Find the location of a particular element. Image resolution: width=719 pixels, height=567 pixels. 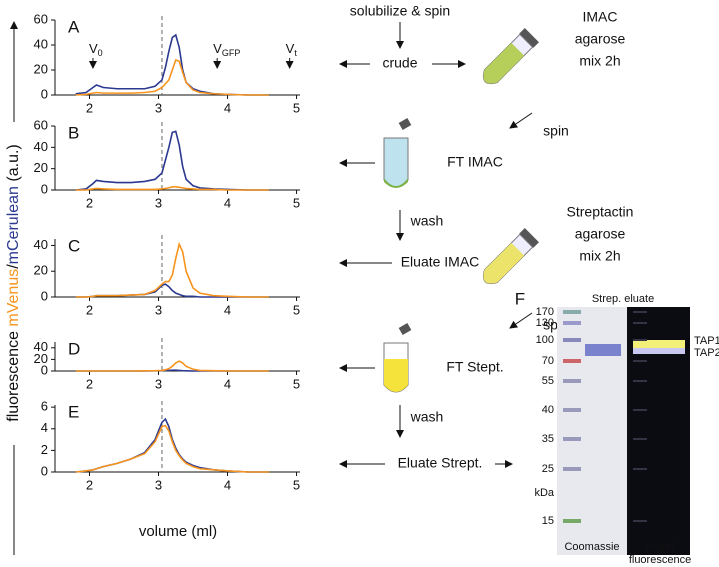

y-axis-label: fluorescence mVenus/mCerulean (a.u.) is located at coordinates (13, 283).